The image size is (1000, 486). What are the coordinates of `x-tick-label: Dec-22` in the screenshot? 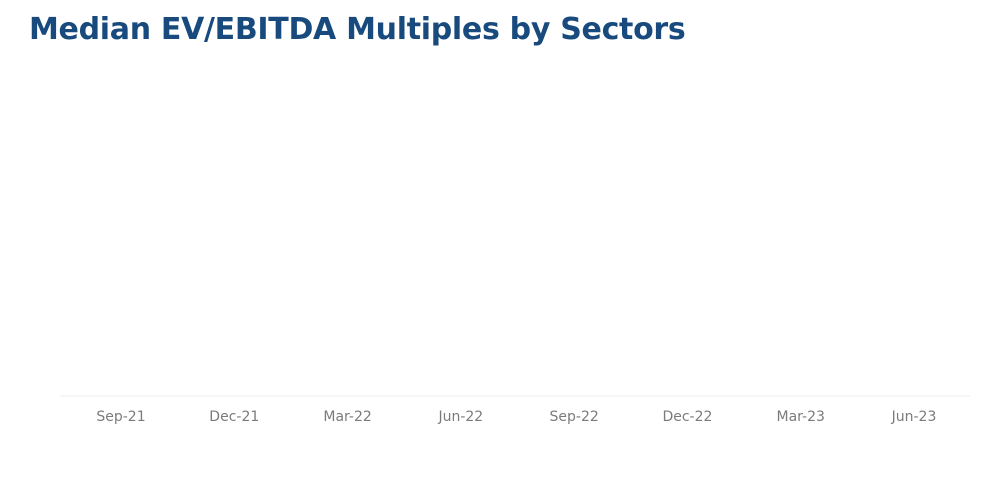 It's located at (687, 417).